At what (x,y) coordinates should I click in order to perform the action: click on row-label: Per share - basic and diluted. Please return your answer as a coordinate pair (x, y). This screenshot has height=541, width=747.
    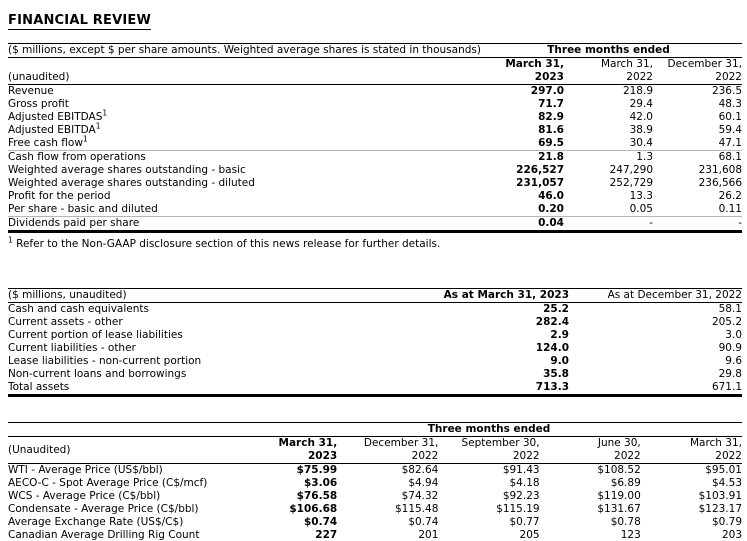
    Looking at the image, I should click on (241, 210).